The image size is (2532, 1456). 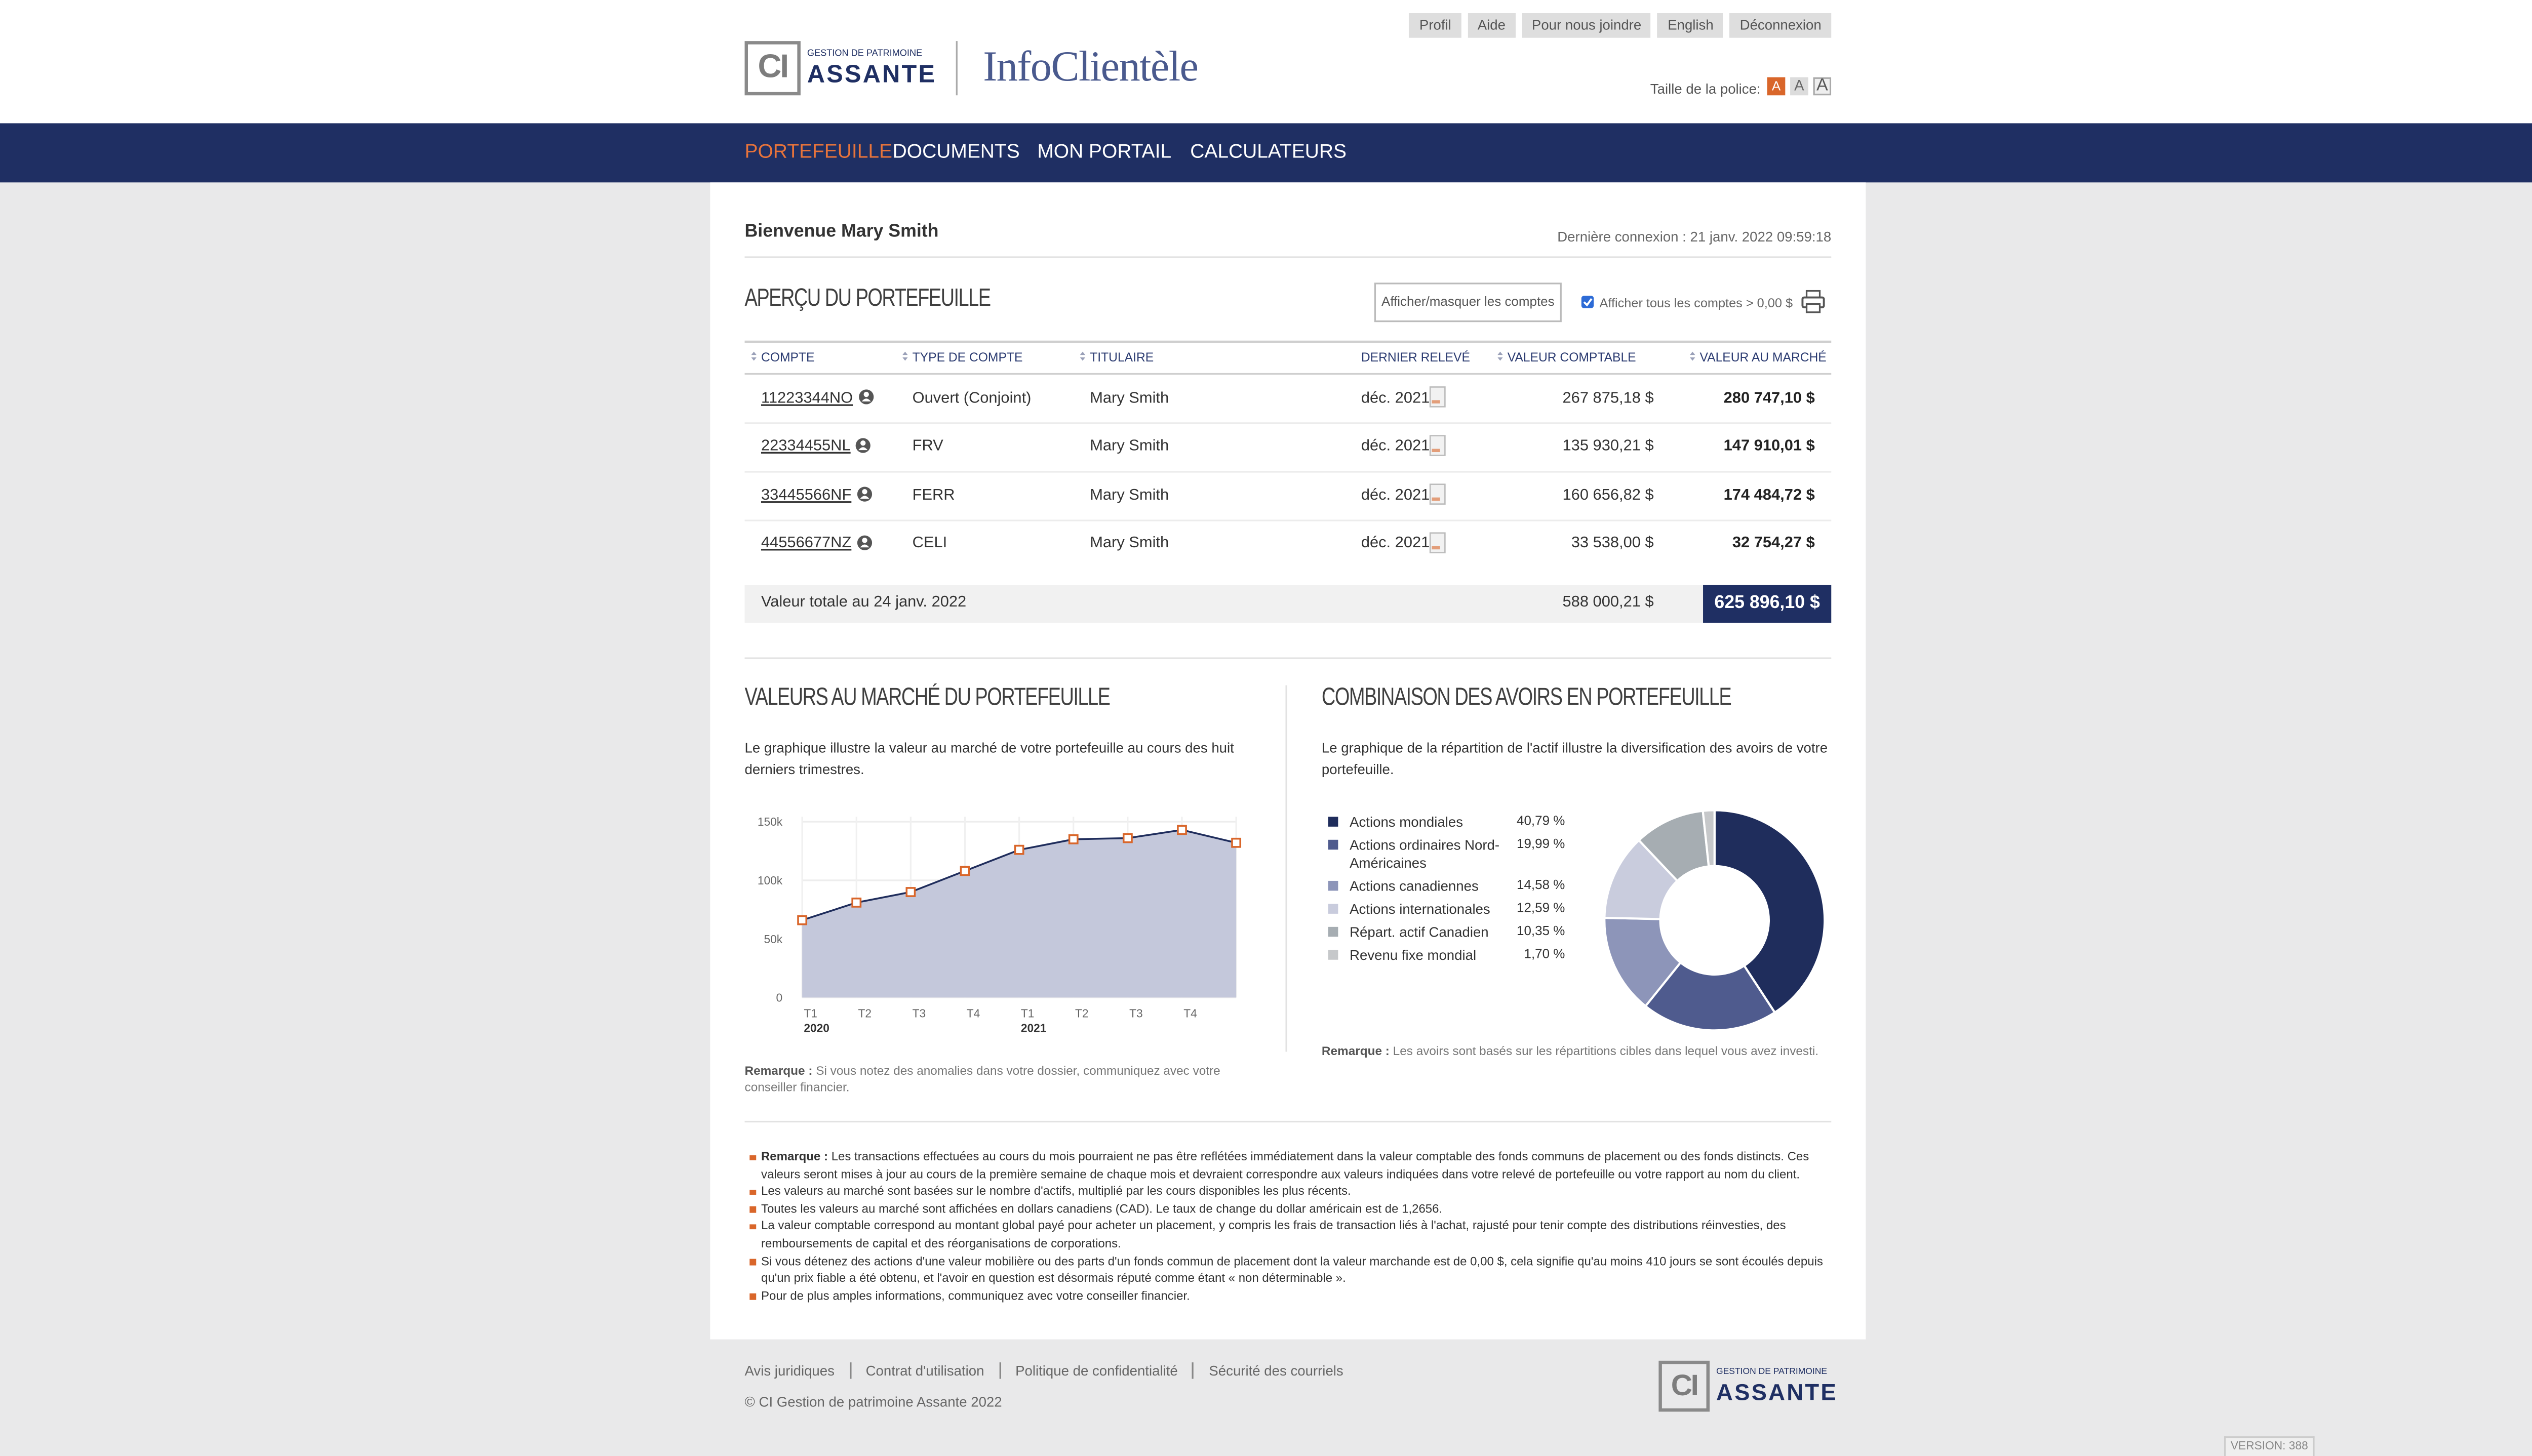 I want to click on y-tick-label: 100k, so click(x=770, y=880).